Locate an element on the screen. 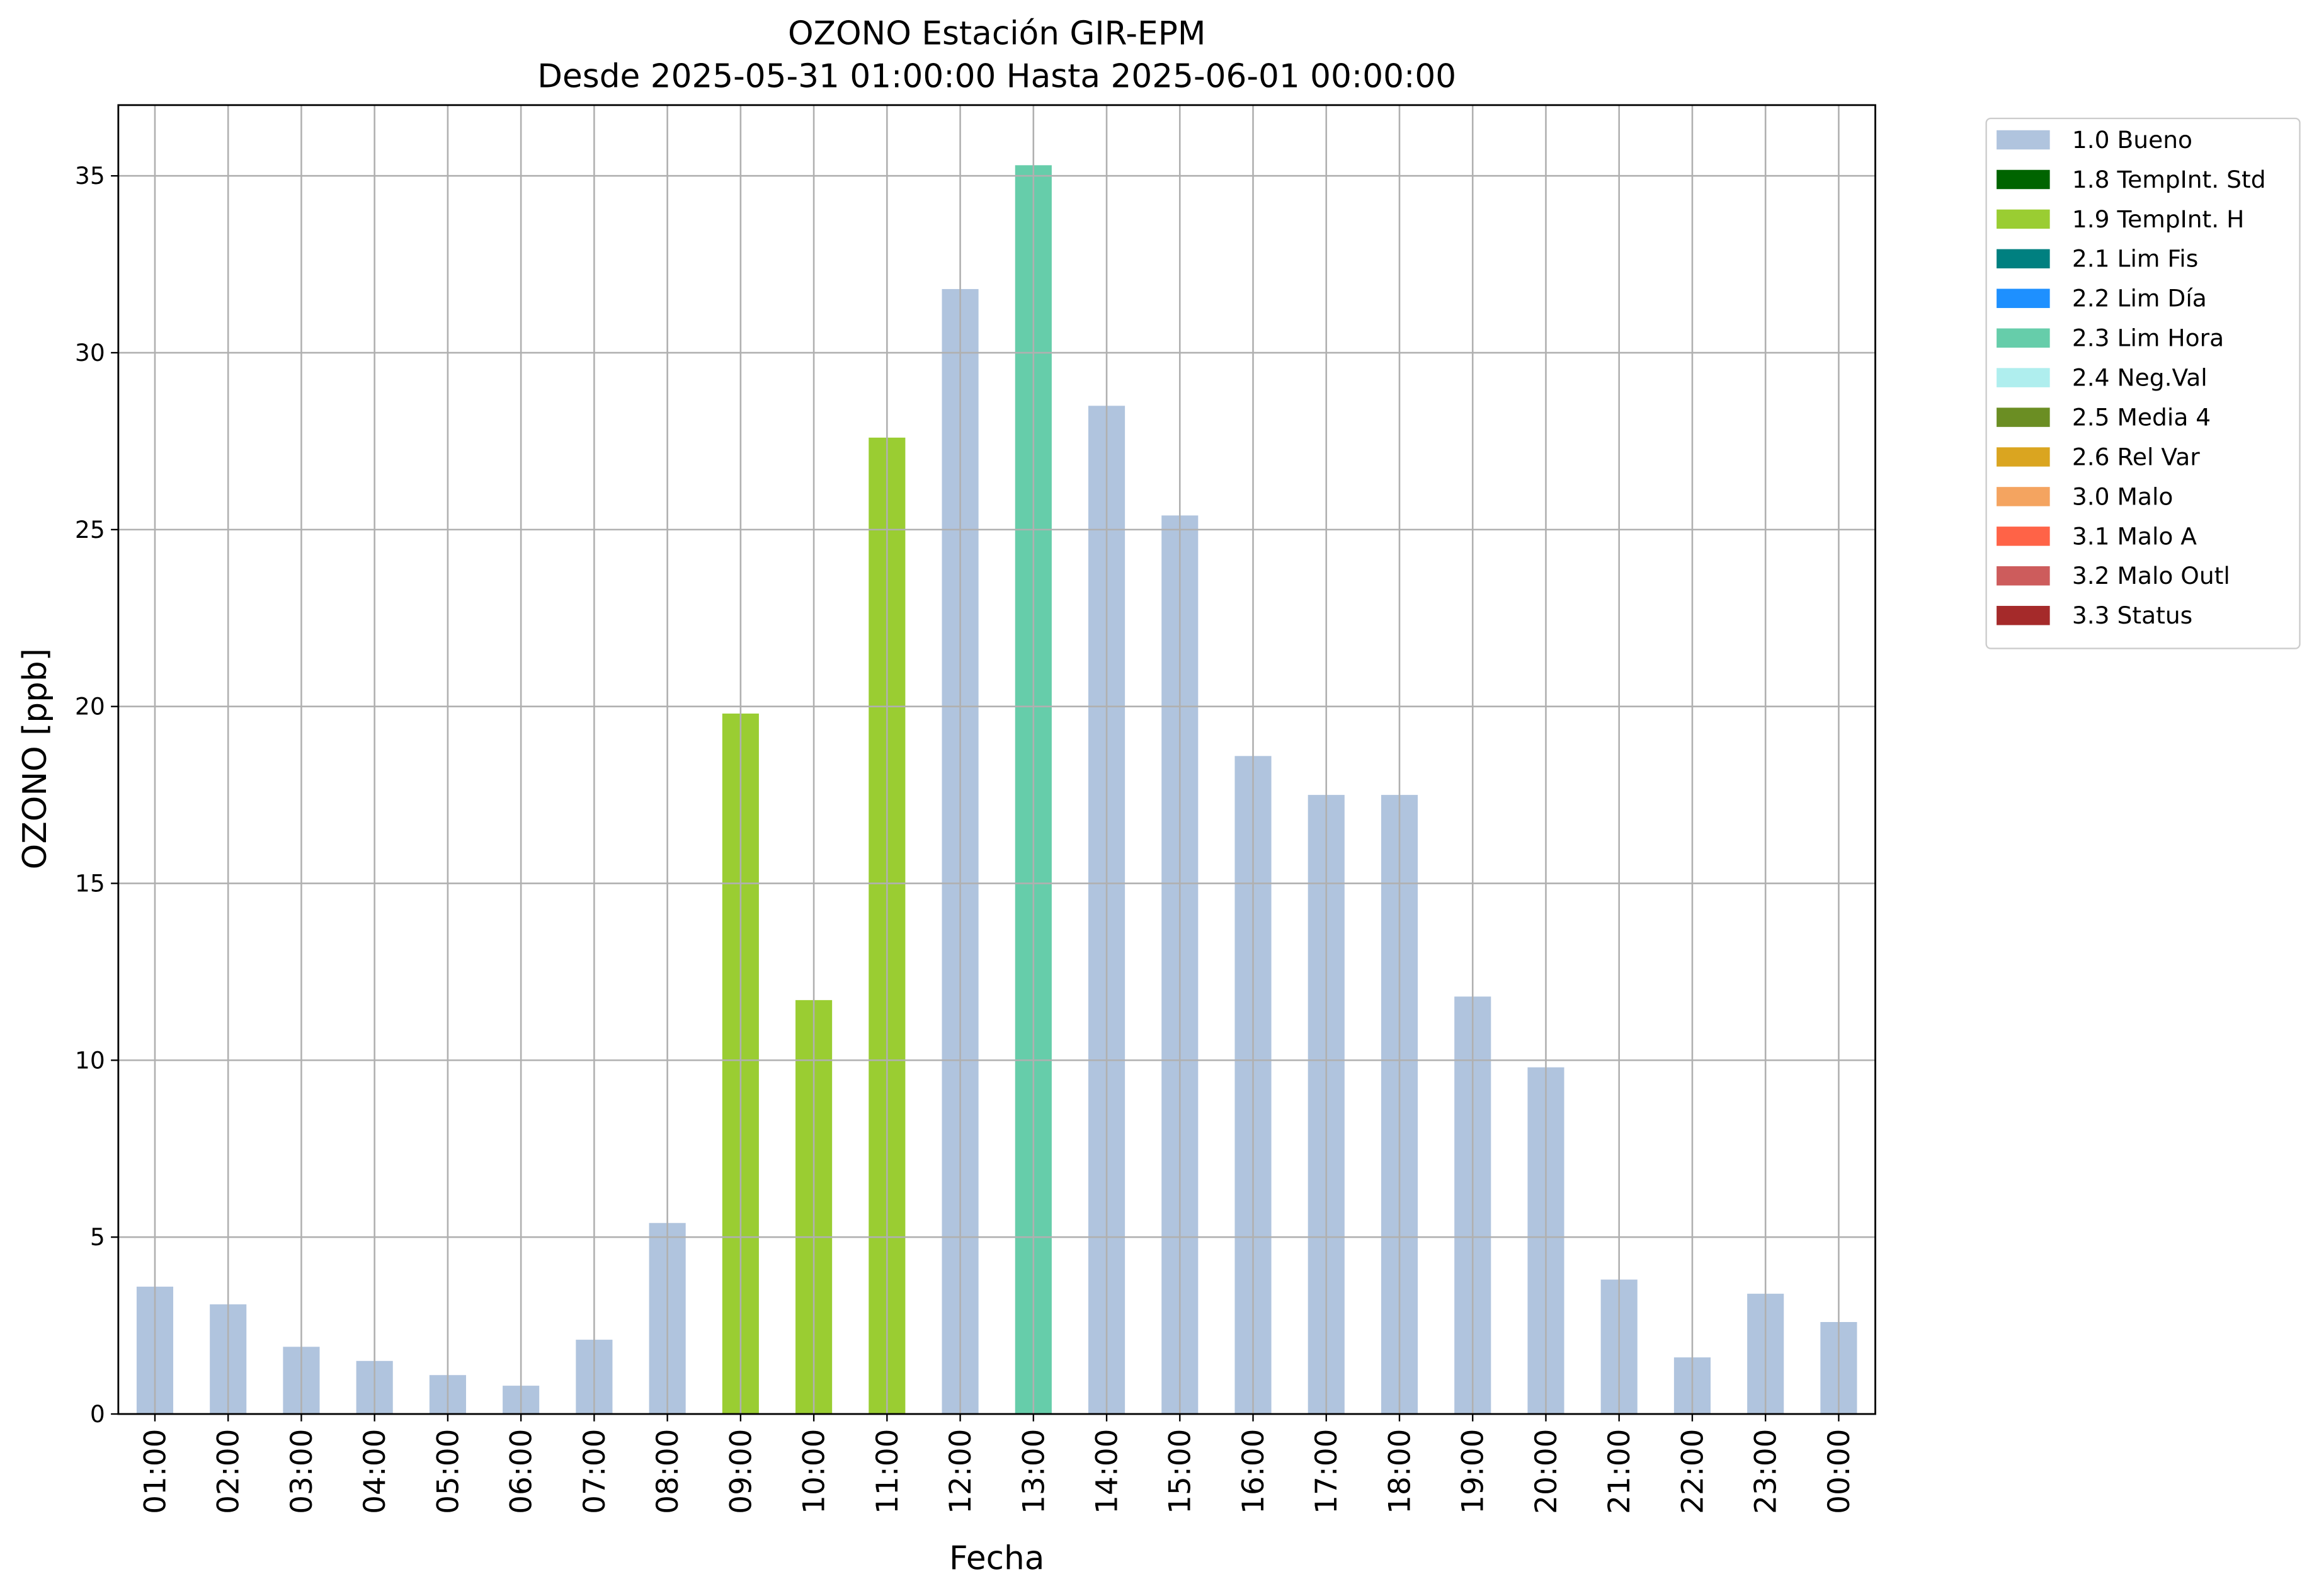 The height and width of the screenshot is (1596, 2319). y-tick-label: 25 is located at coordinates (90, 530).